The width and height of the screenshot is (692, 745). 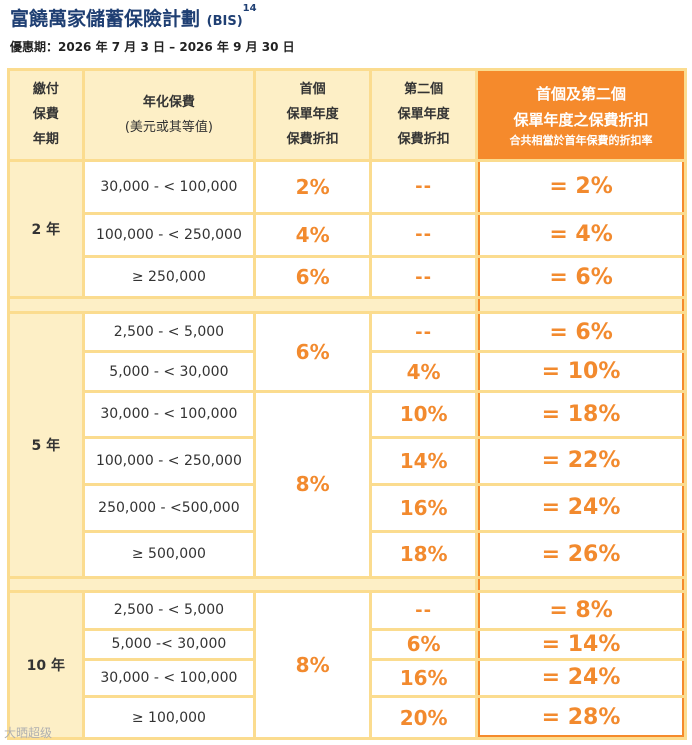 What do you see at coordinates (581, 186) in the screenshot?
I see `total-discount: = 2%` at bounding box center [581, 186].